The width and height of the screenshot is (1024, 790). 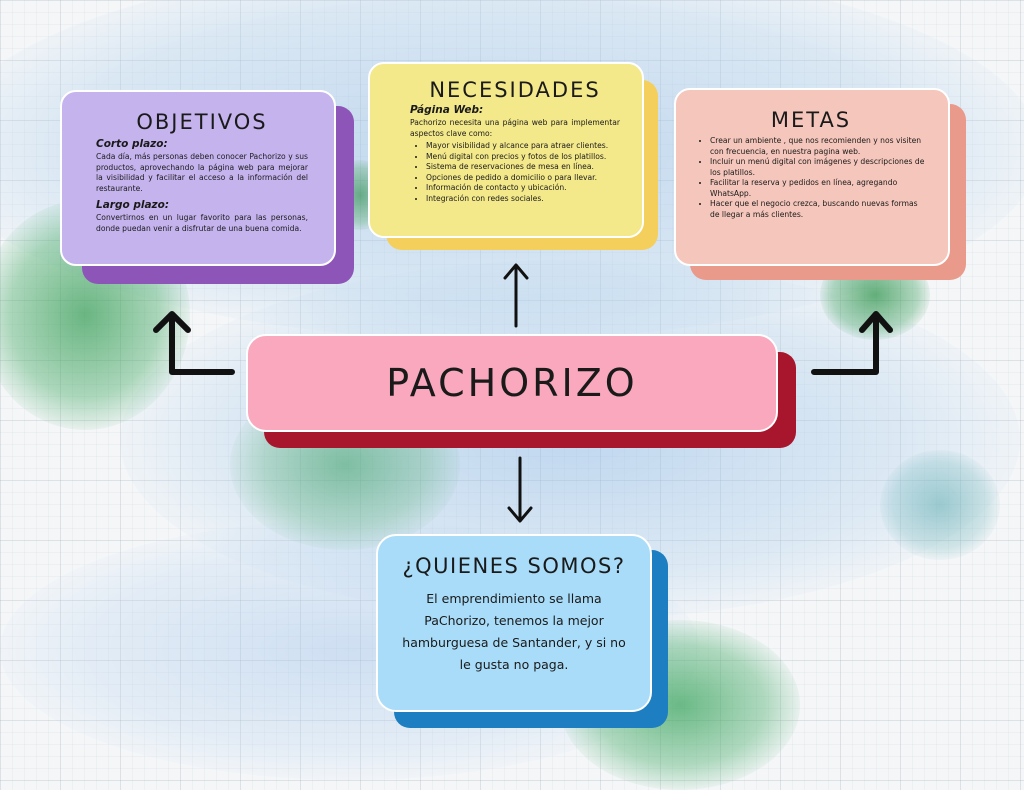 I want to click on center-title: PACHORIZO, so click(x=512, y=383).